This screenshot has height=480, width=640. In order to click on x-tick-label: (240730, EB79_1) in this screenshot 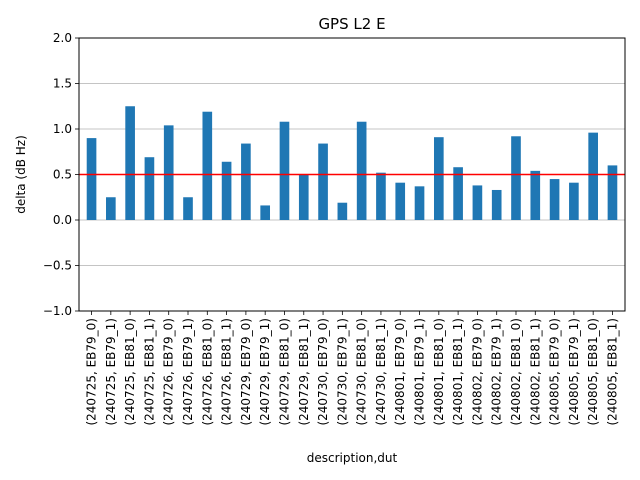, I will do `click(342, 372)`.